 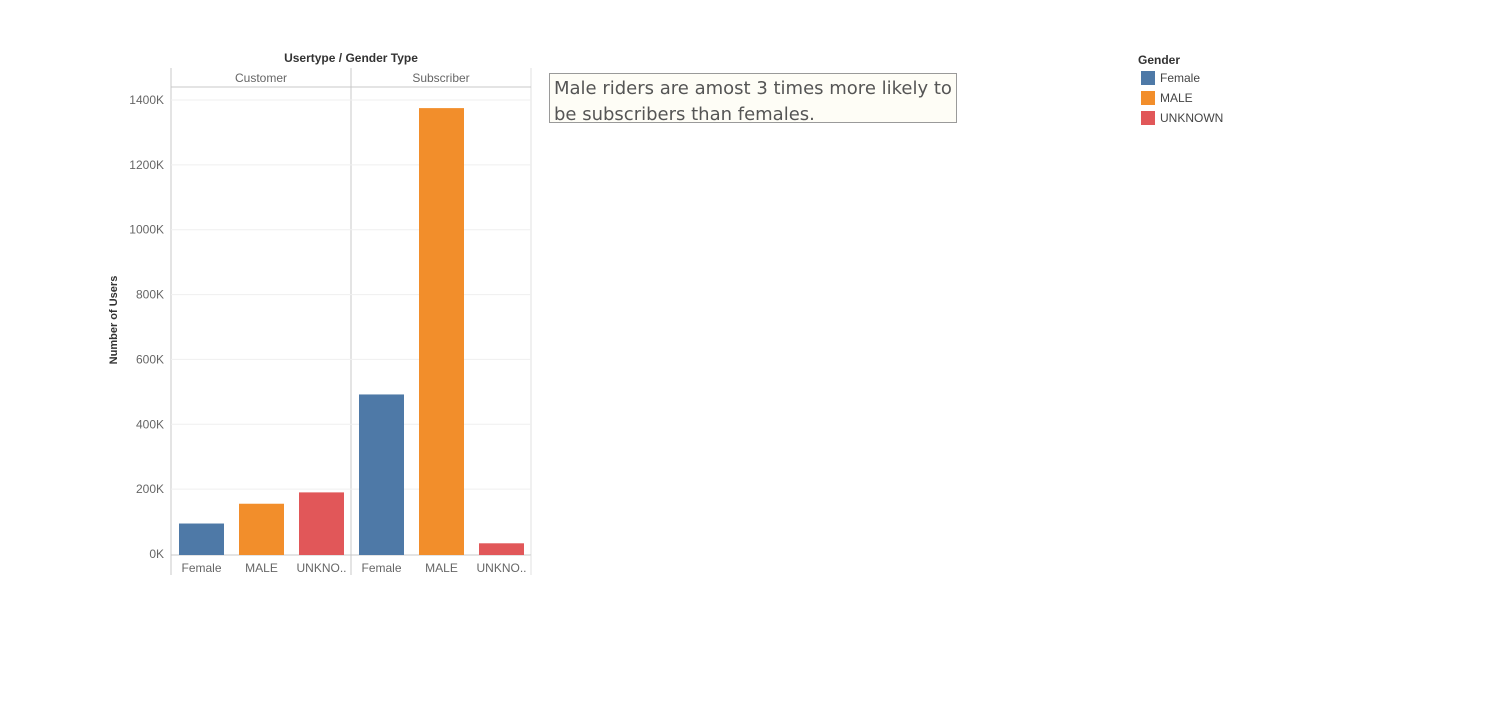 What do you see at coordinates (261, 529) in the screenshot?
I see `bar-customer-male` at bounding box center [261, 529].